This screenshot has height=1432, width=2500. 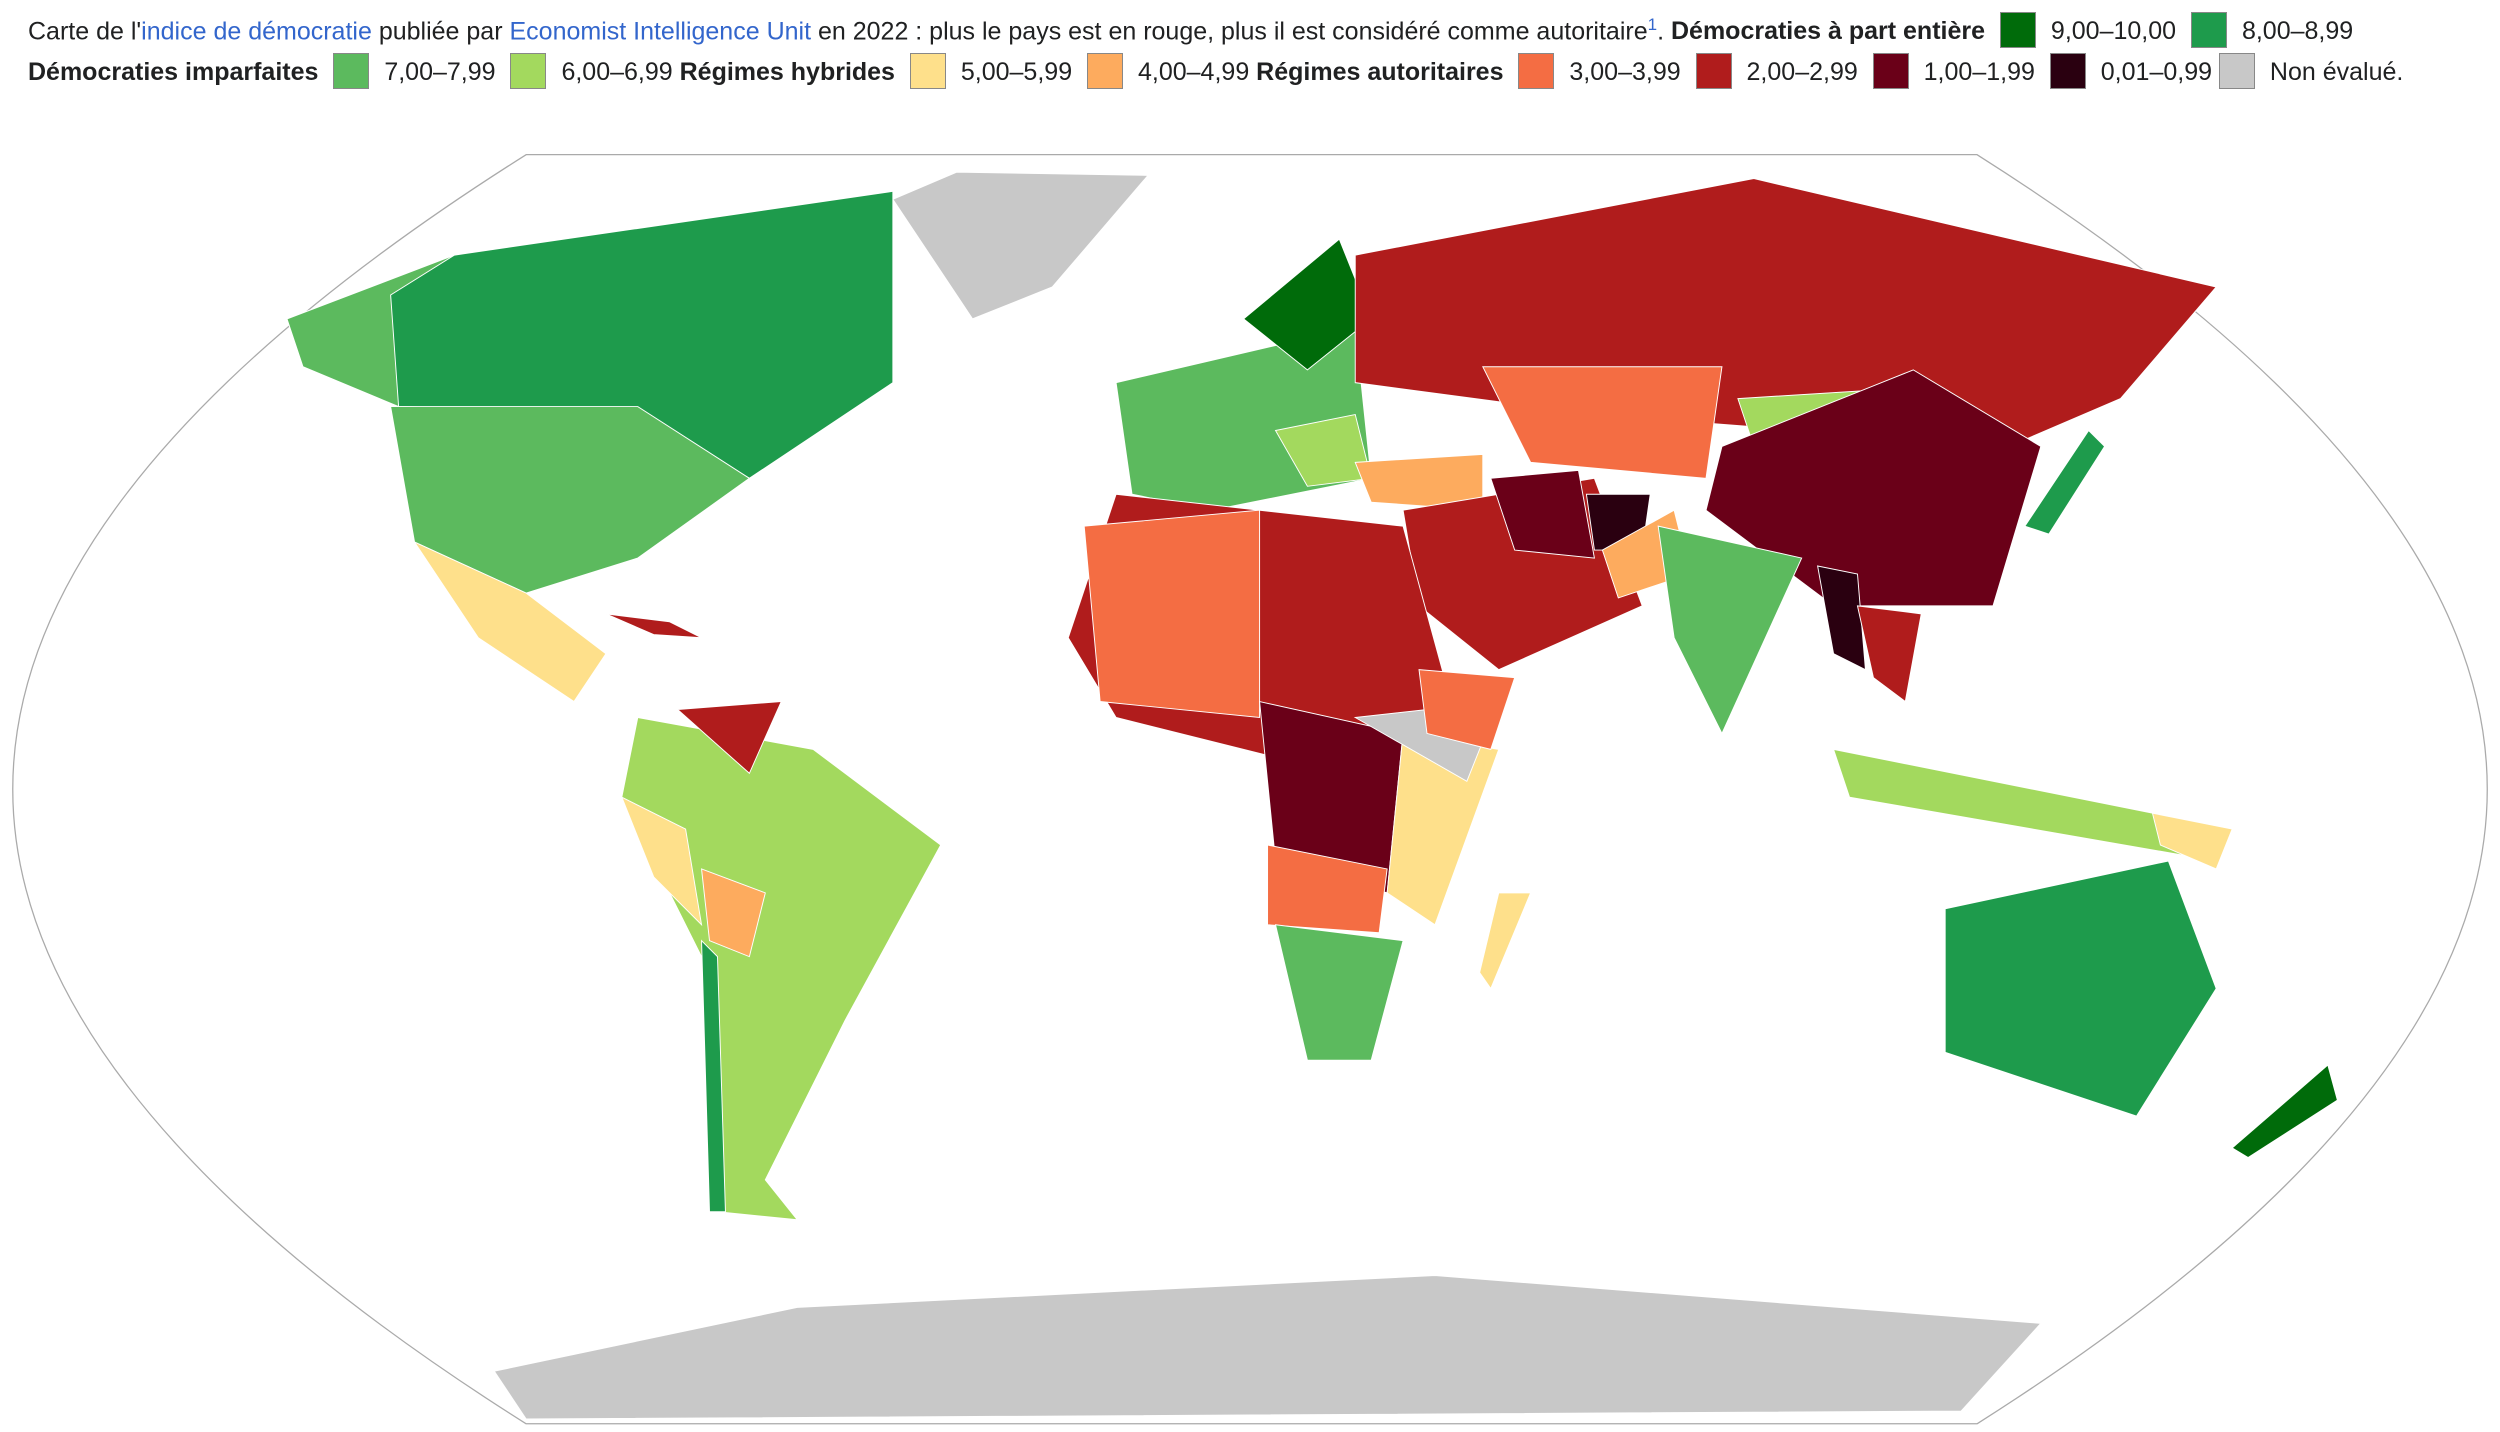 What do you see at coordinates (713, 1076) in the screenshot?
I see `chile` at bounding box center [713, 1076].